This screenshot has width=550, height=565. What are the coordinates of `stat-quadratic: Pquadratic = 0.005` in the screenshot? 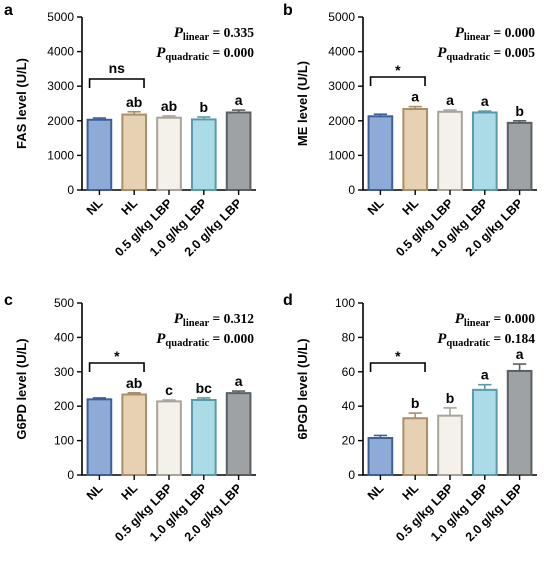 It's located at (486, 54).